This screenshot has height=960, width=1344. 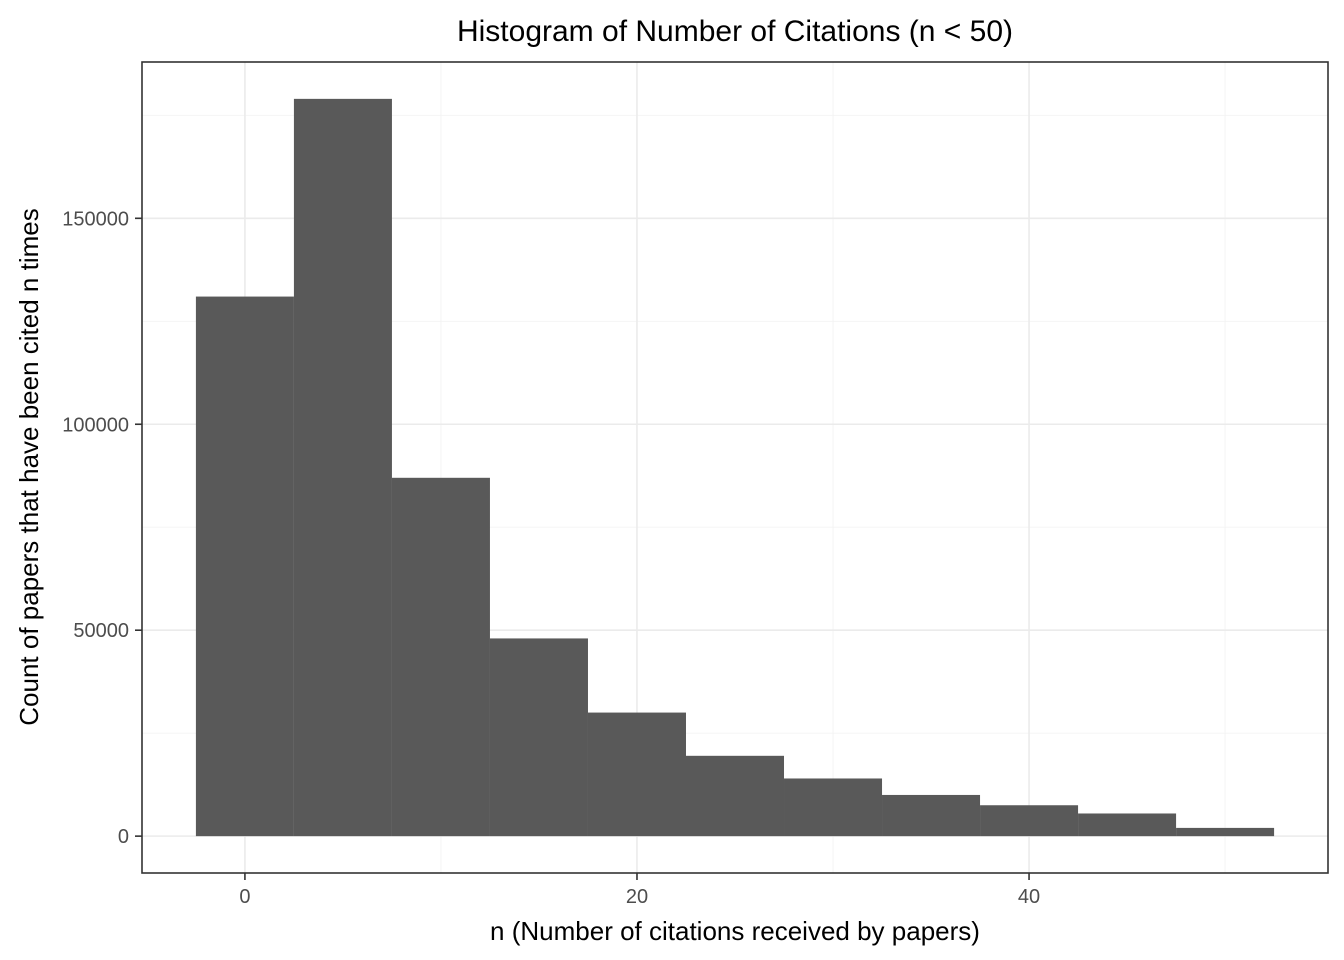 What do you see at coordinates (95, 425) in the screenshot?
I see `y-tick-label: 100000` at bounding box center [95, 425].